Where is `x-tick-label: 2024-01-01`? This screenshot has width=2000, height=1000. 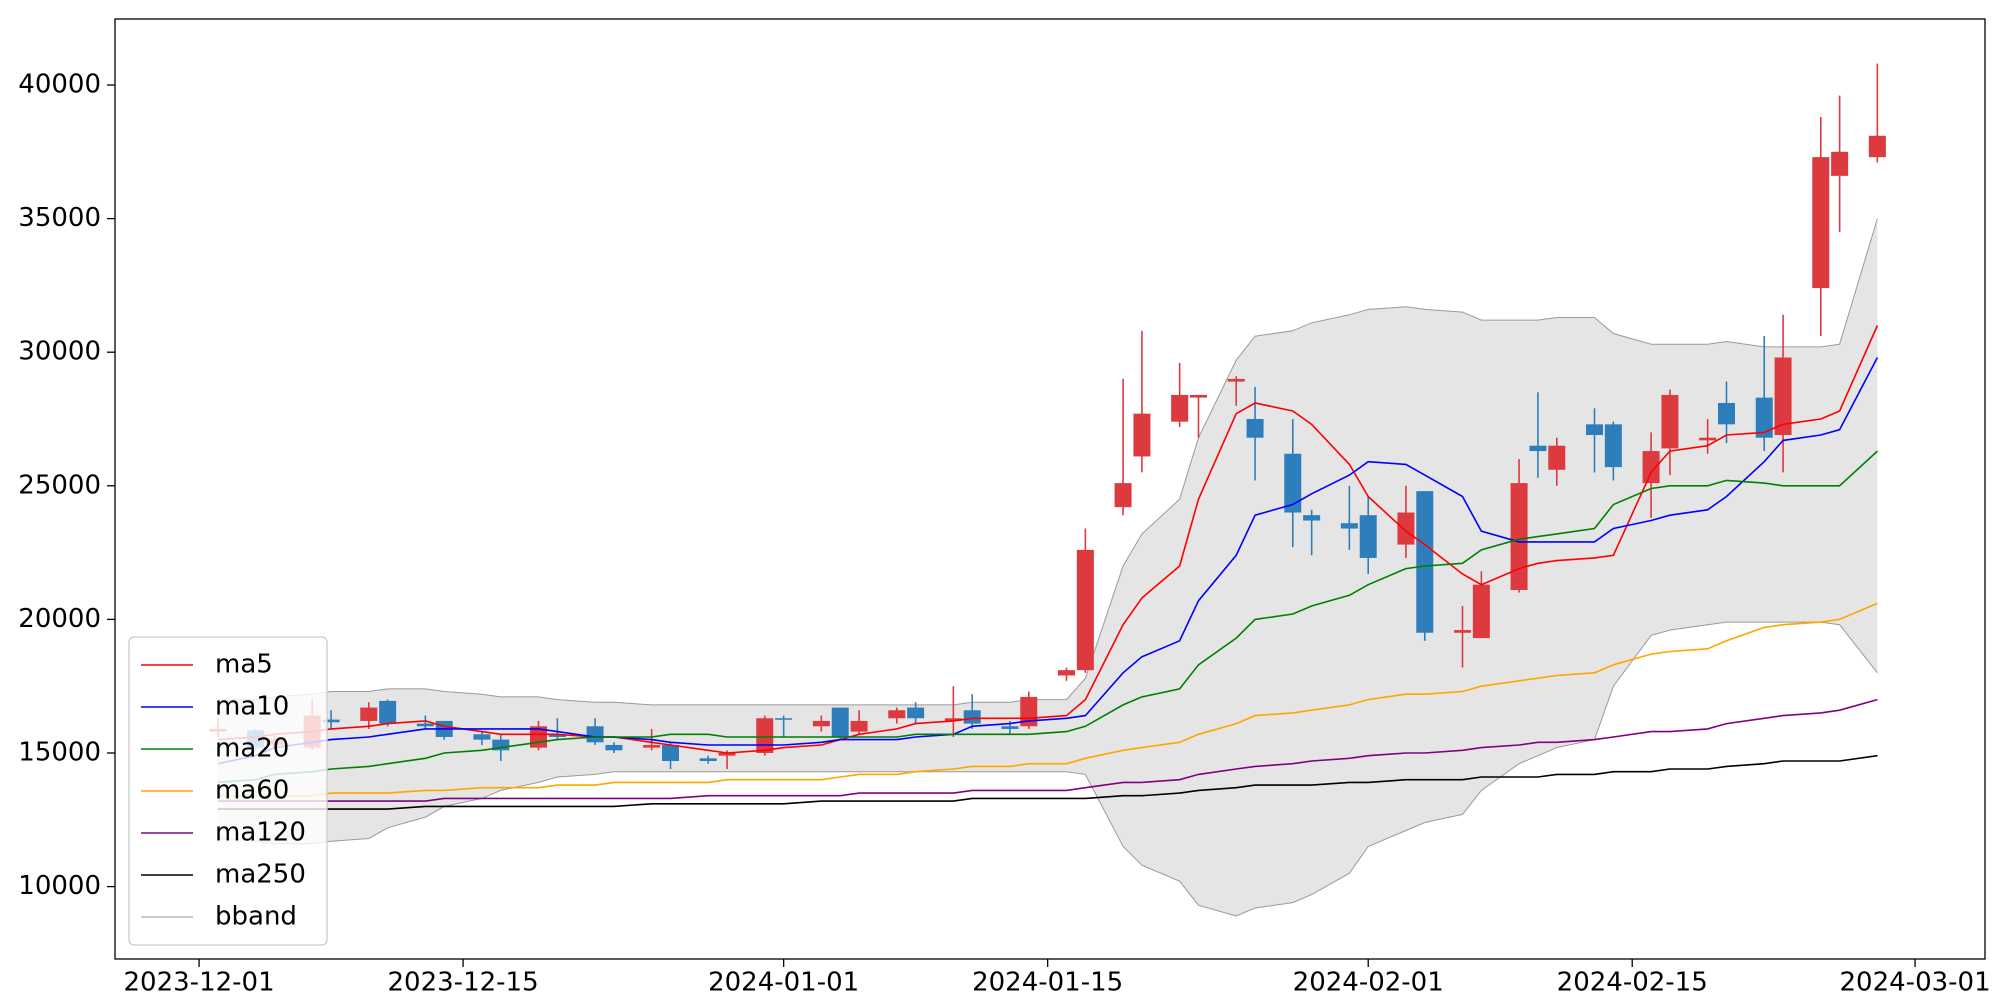 x-tick-label: 2024-01-01 is located at coordinates (783, 983).